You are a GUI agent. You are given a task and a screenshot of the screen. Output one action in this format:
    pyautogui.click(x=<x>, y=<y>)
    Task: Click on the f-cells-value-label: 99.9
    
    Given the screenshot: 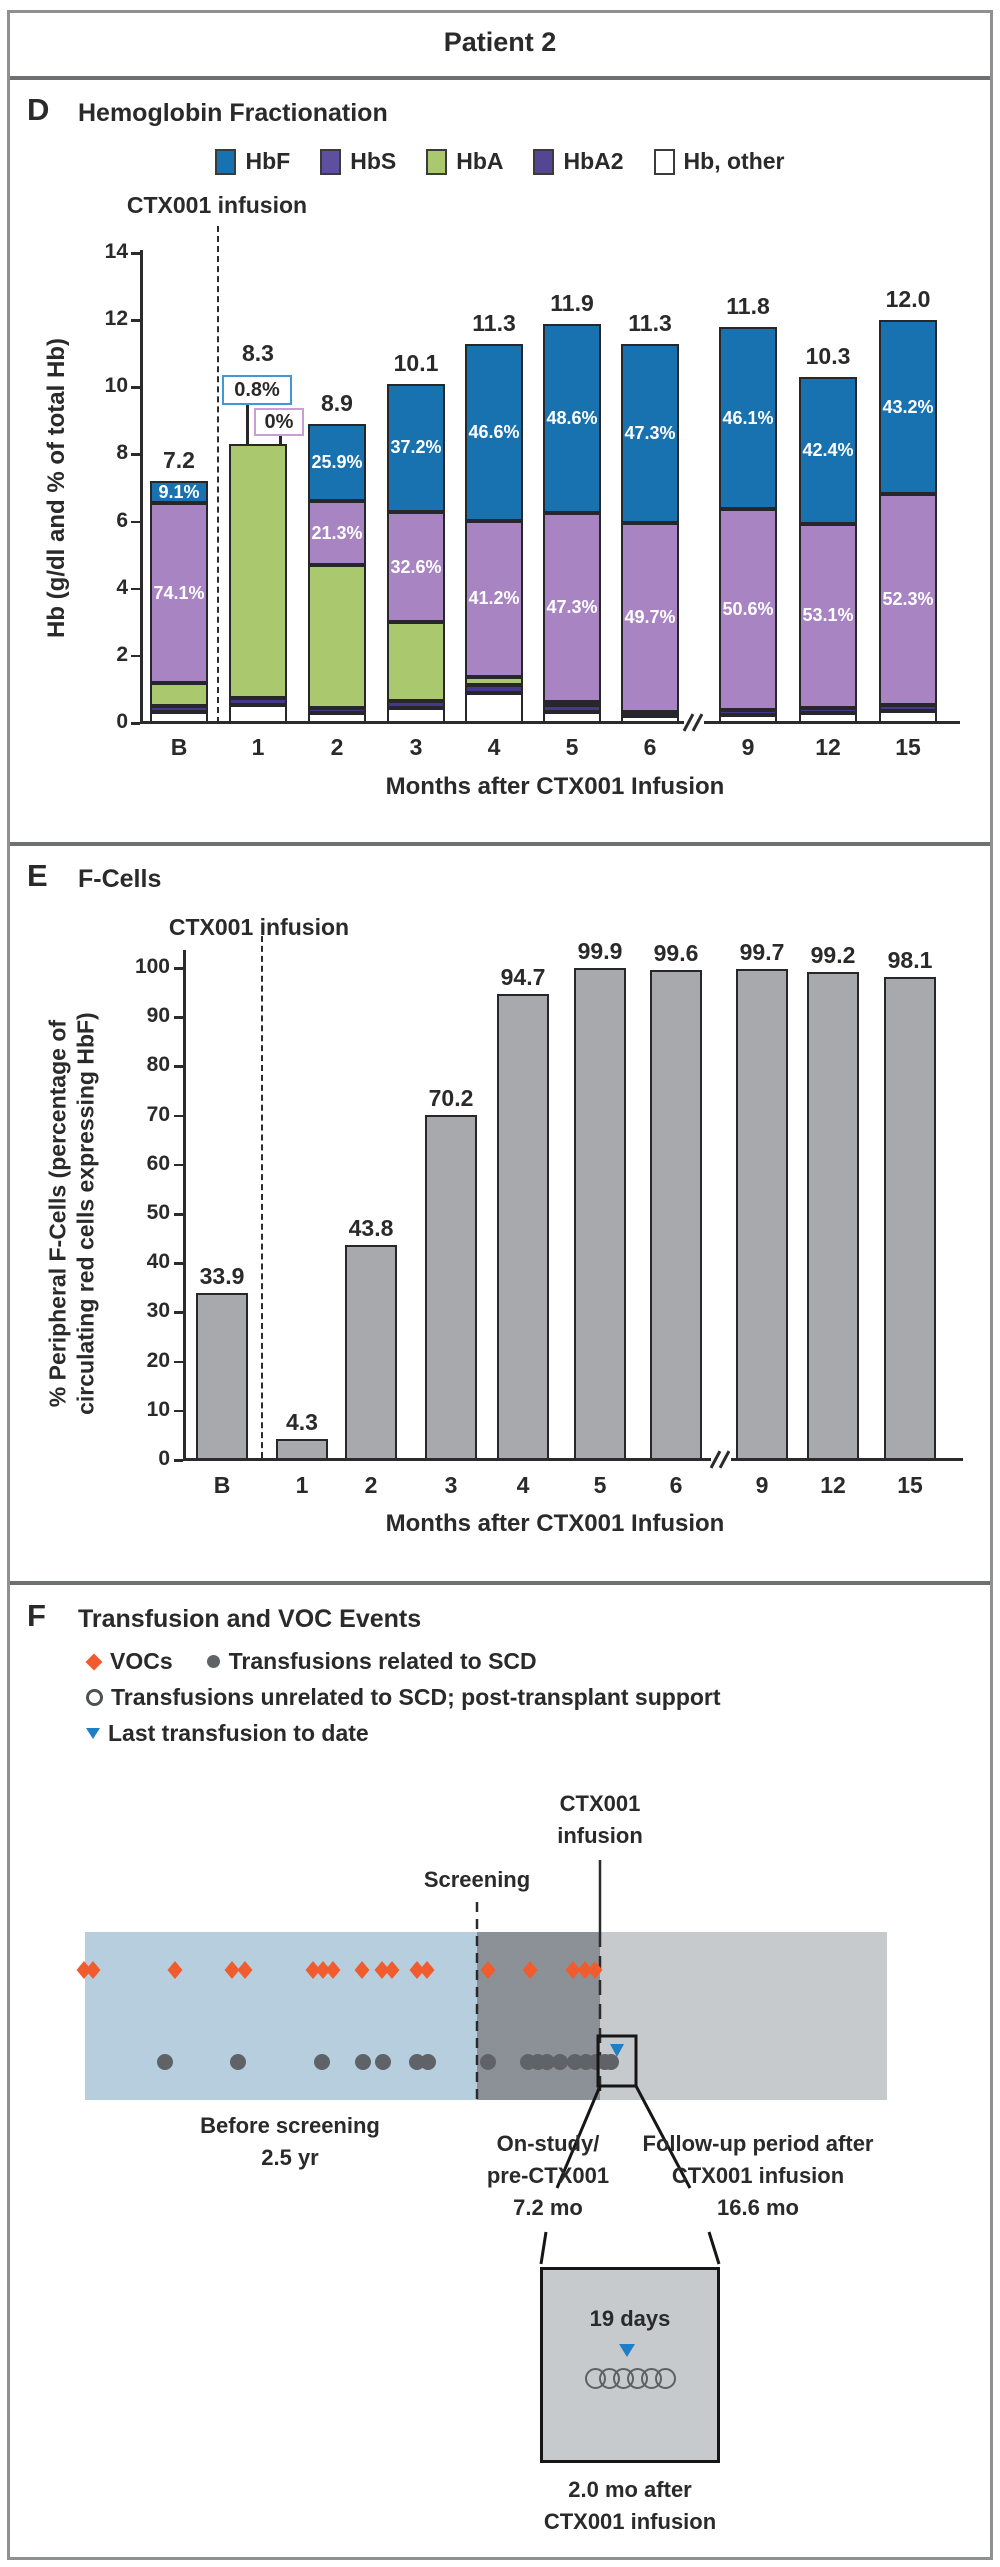 What is the action you would take?
    pyautogui.click(x=600, y=951)
    